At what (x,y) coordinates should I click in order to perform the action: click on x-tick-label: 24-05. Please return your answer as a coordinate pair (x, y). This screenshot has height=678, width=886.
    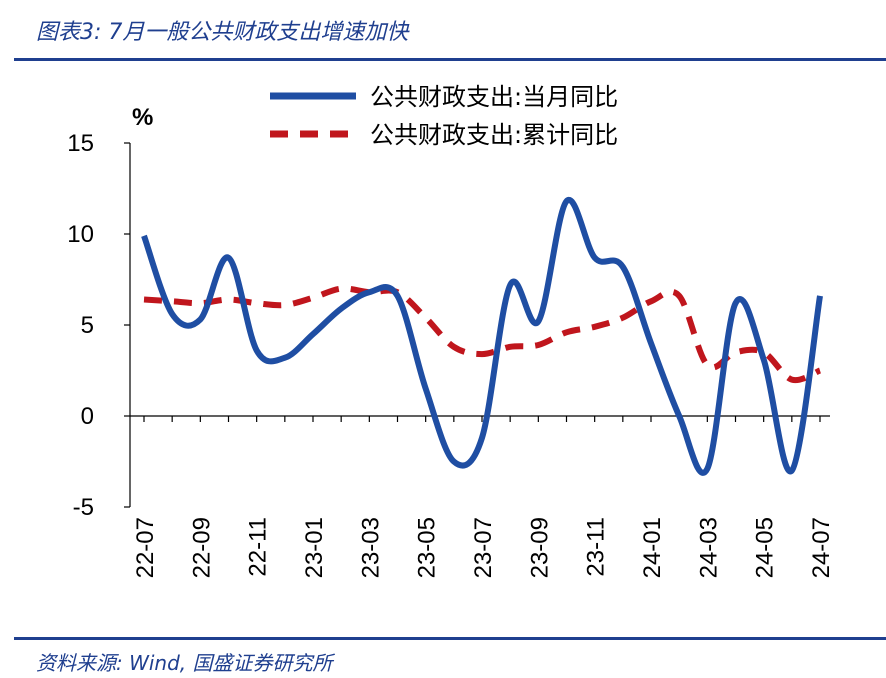
    Looking at the image, I should click on (765, 547).